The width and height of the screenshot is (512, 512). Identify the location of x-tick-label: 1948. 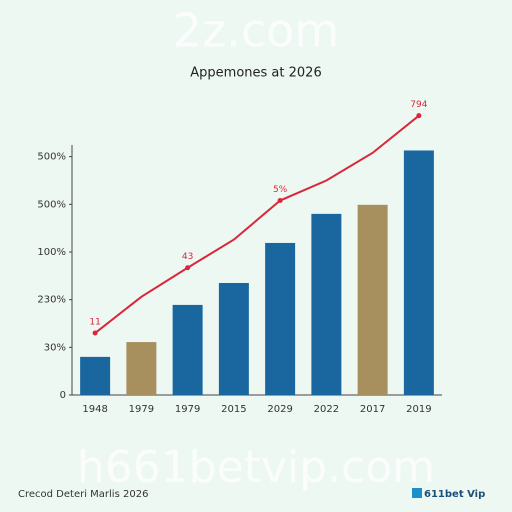
(94, 409).